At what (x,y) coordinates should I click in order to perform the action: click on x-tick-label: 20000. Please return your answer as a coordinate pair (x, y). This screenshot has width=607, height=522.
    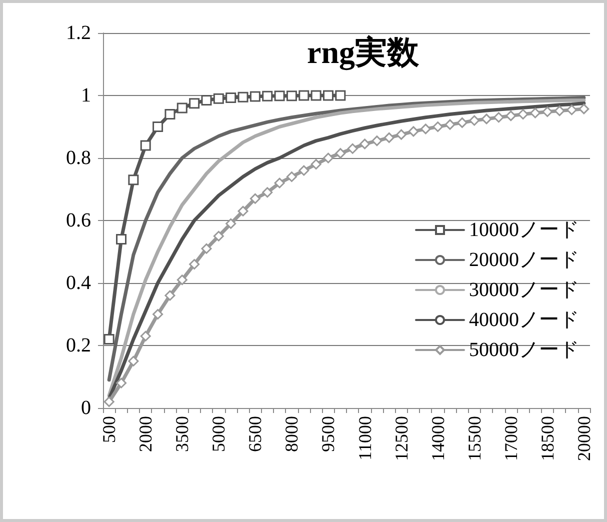
    Looking at the image, I should click on (584, 438).